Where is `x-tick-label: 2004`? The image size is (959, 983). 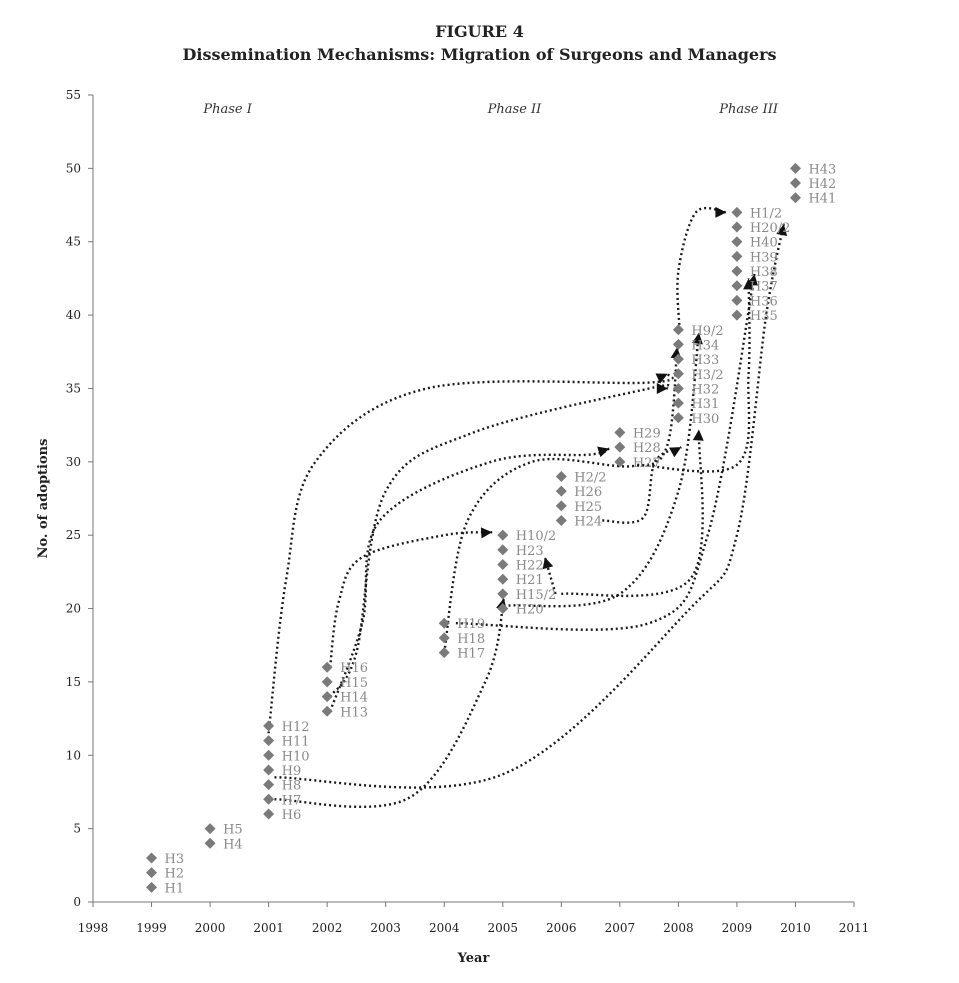 x-tick-label: 2004 is located at coordinates (444, 928).